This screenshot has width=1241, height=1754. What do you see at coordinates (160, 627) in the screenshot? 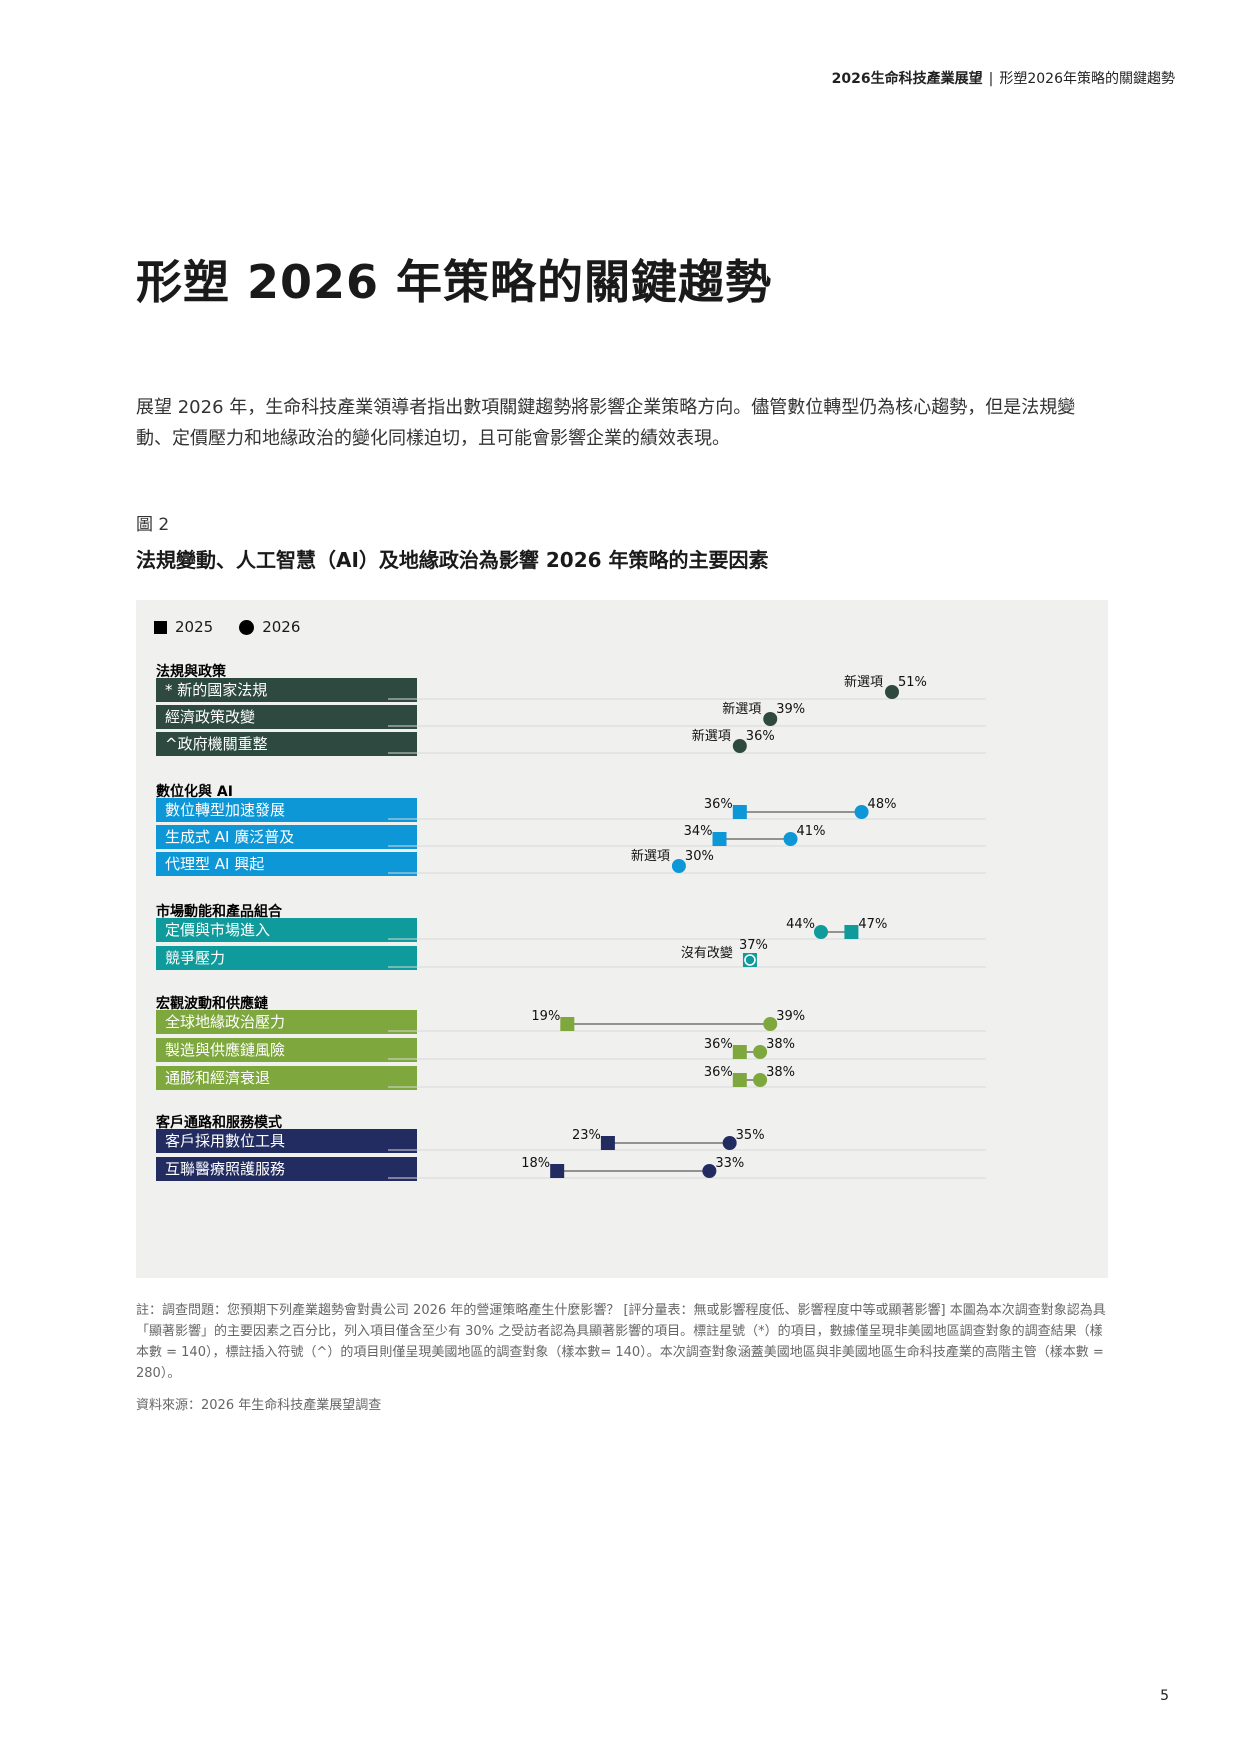
I see `square-marker-icon` at bounding box center [160, 627].